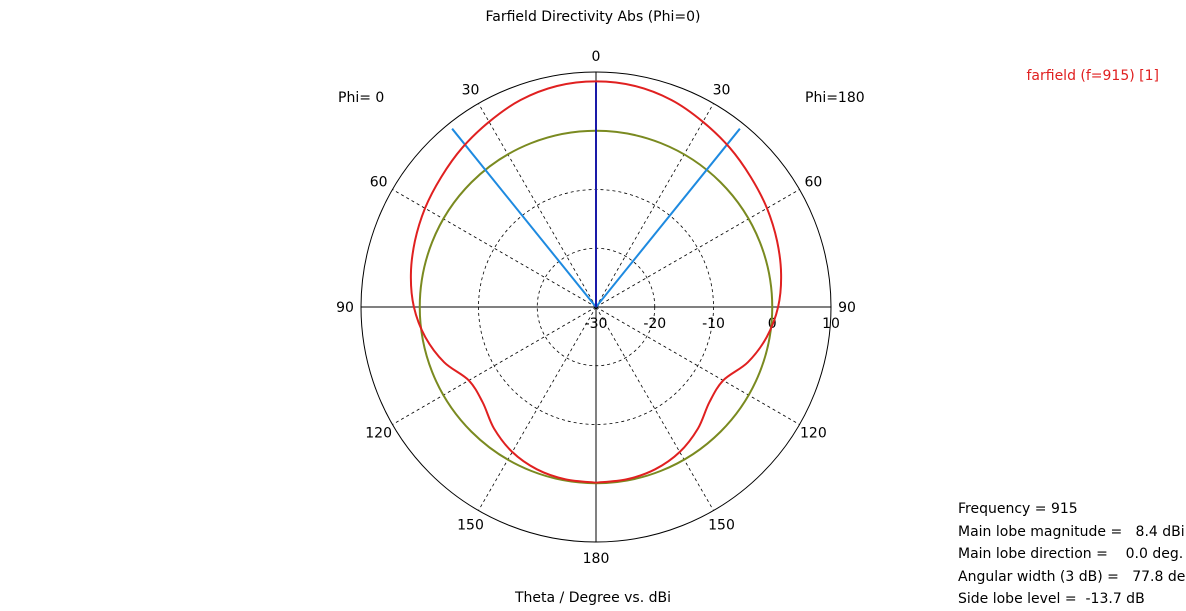 The width and height of the screenshot is (1186, 611). I want to click on info-side-lobe-level: Side lobe level = -13.7 dB, so click(1051, 599).